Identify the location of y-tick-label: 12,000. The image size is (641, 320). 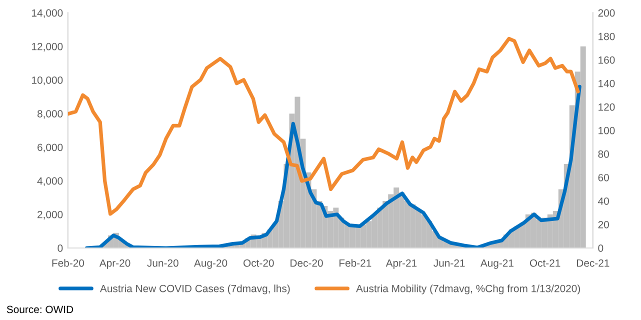
(47, 47).